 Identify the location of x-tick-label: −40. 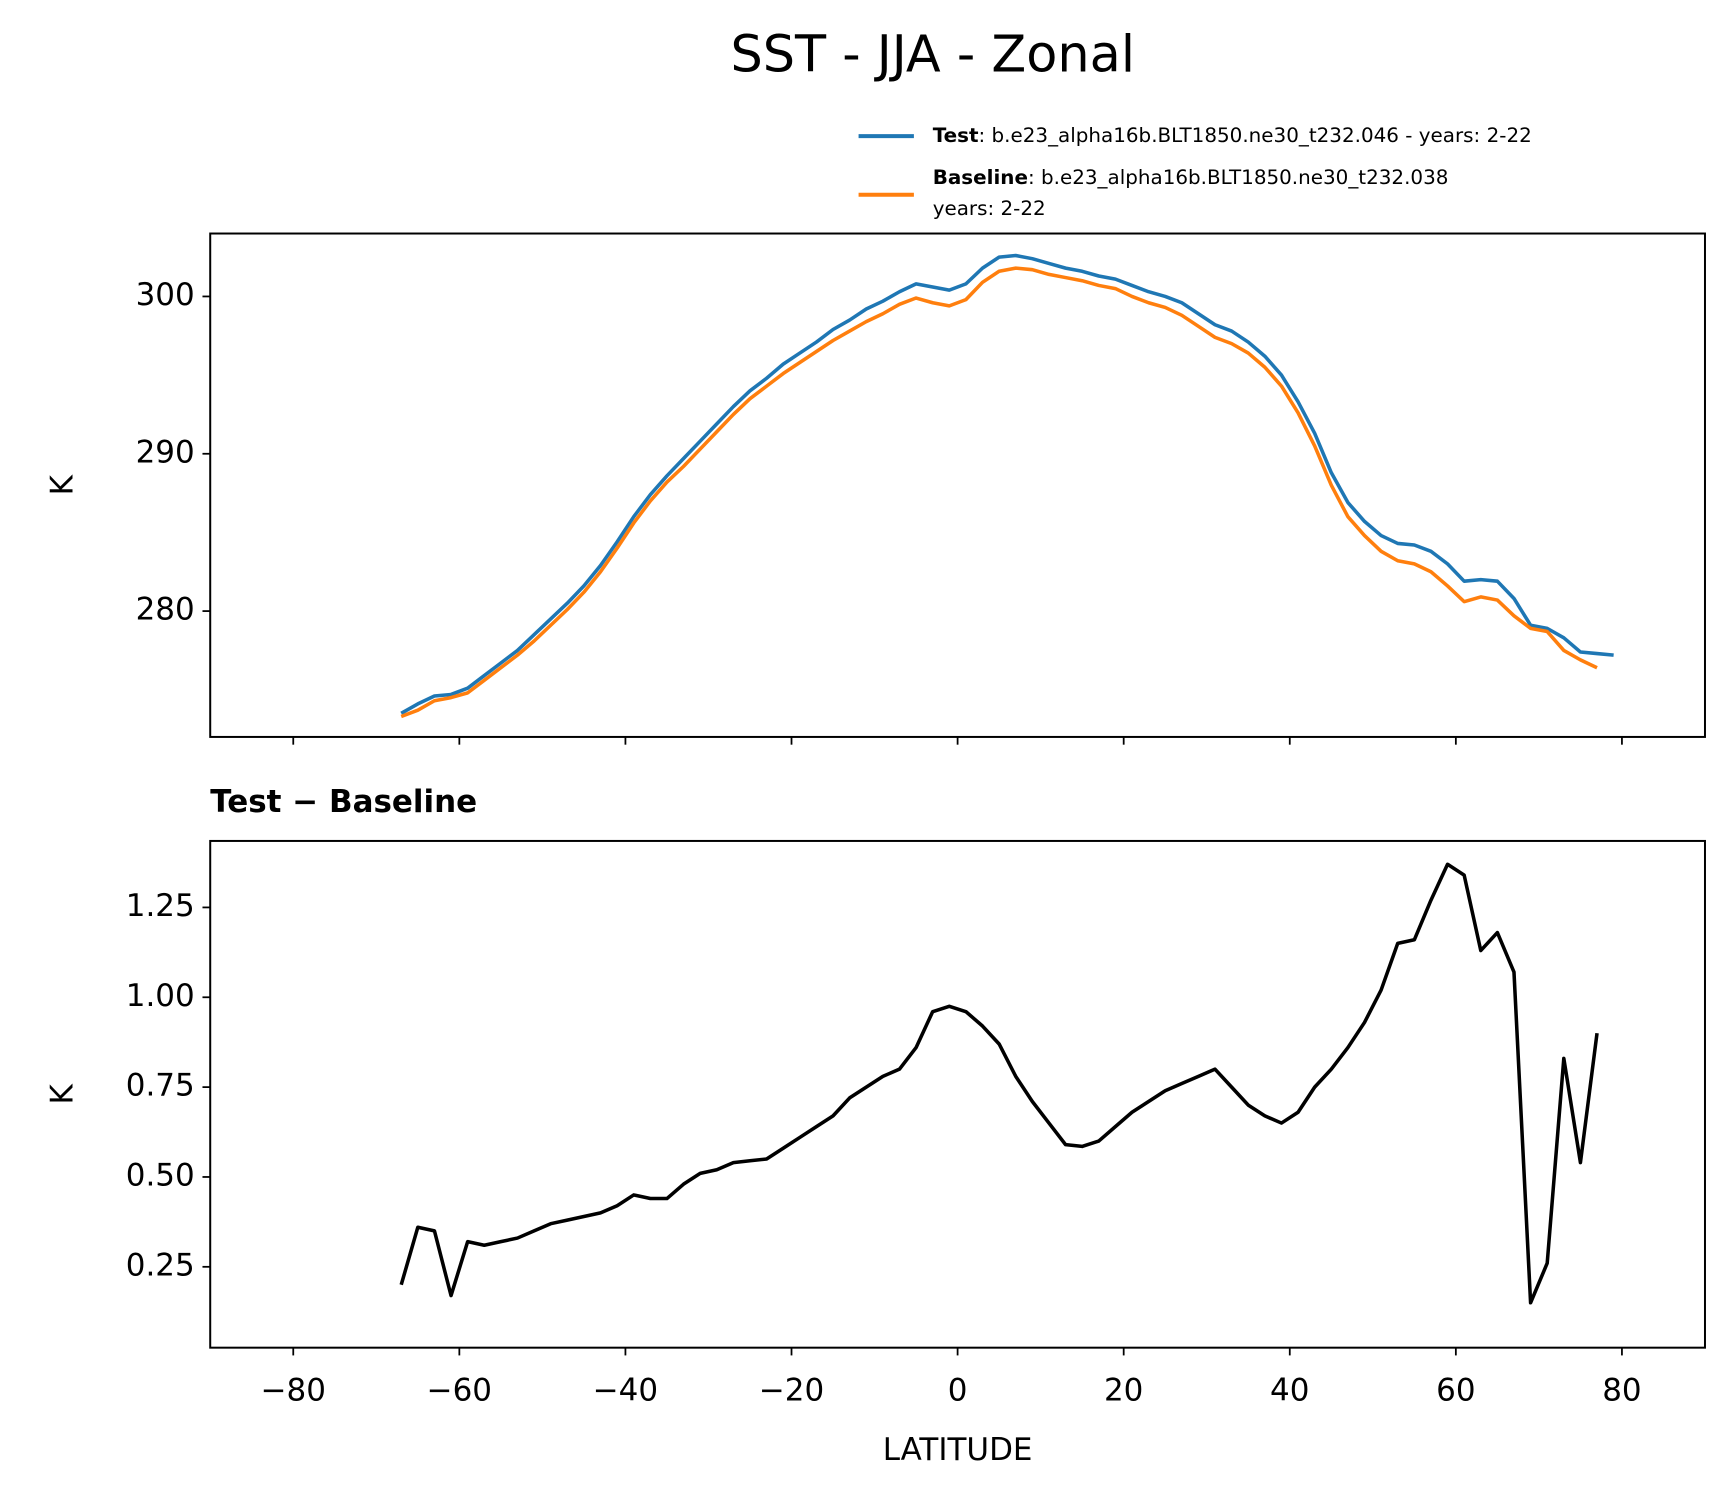
(625, 1390).